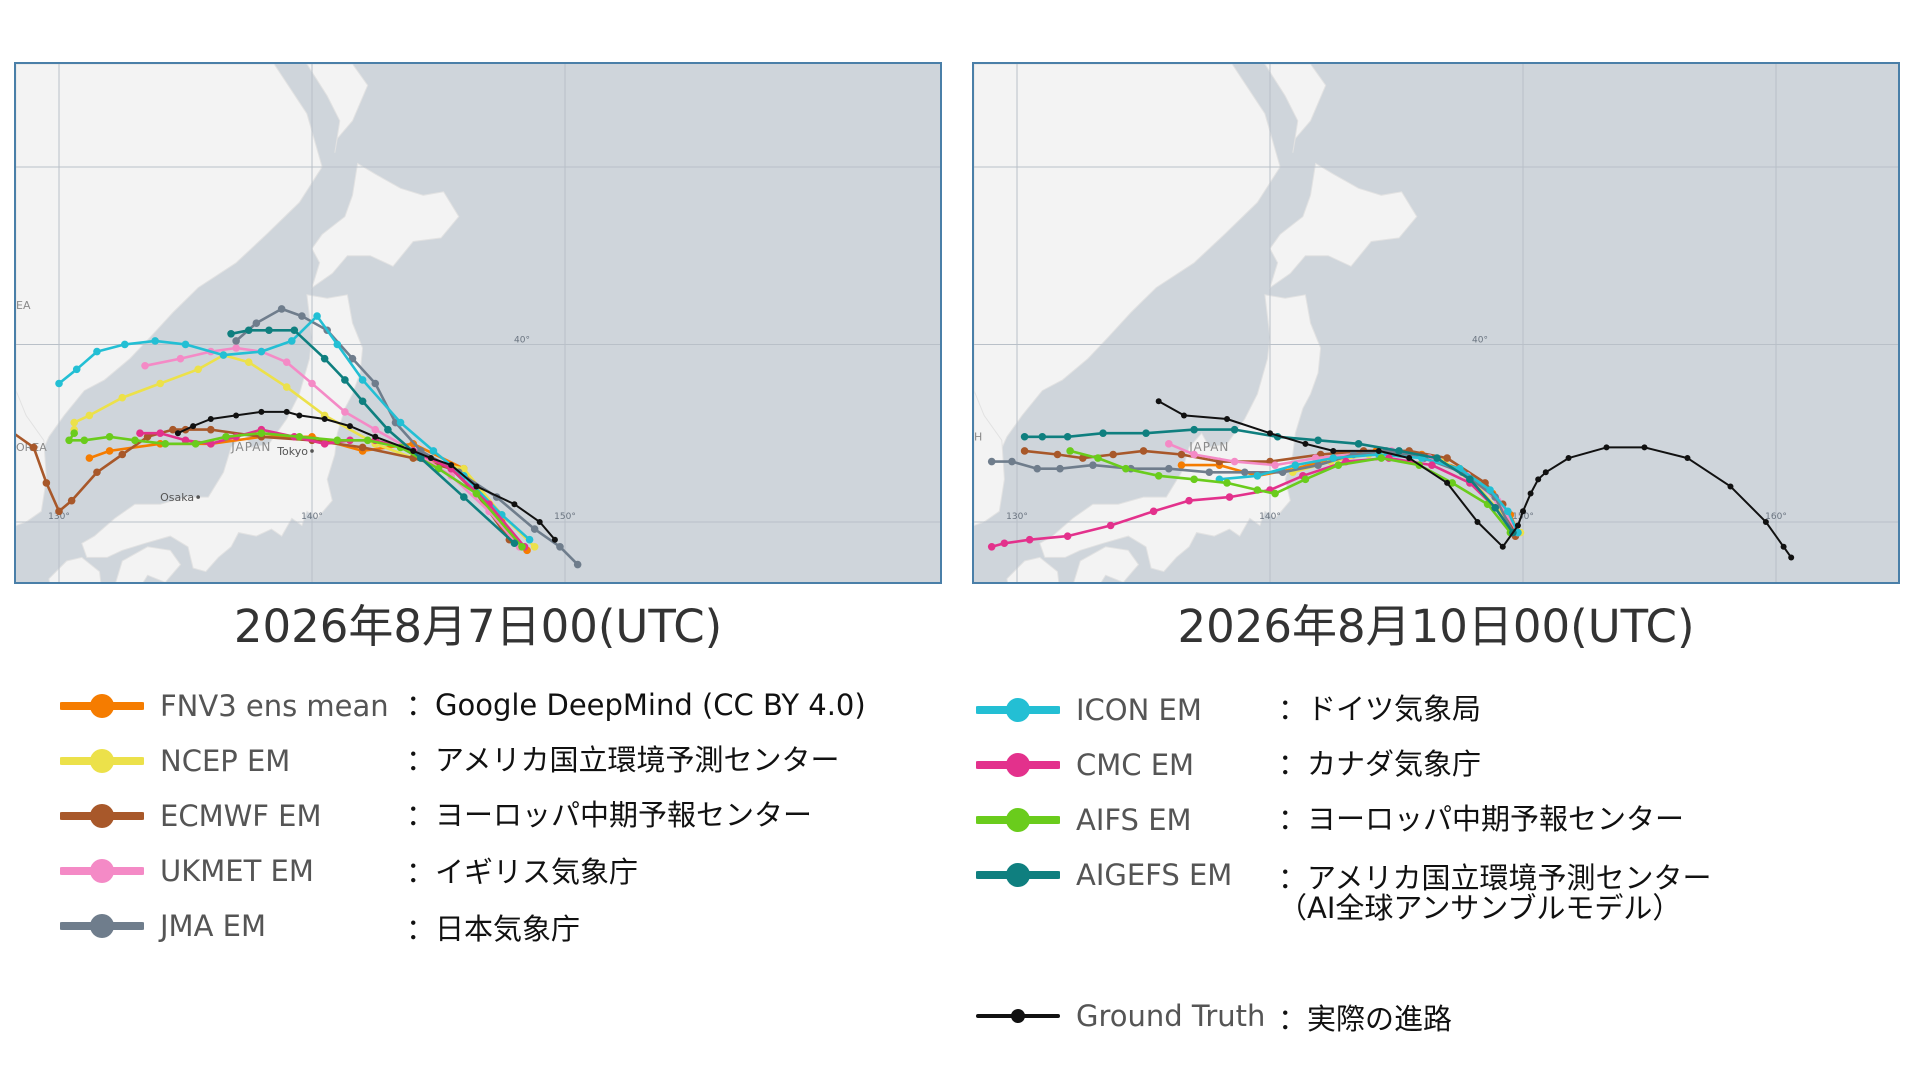 Image resolution: width=1920 pixels, height=1080 pixels. What do you see at coordinates (1252, 502) in the screenshot?
I see `track-line` at bounding box center [1252, 502].